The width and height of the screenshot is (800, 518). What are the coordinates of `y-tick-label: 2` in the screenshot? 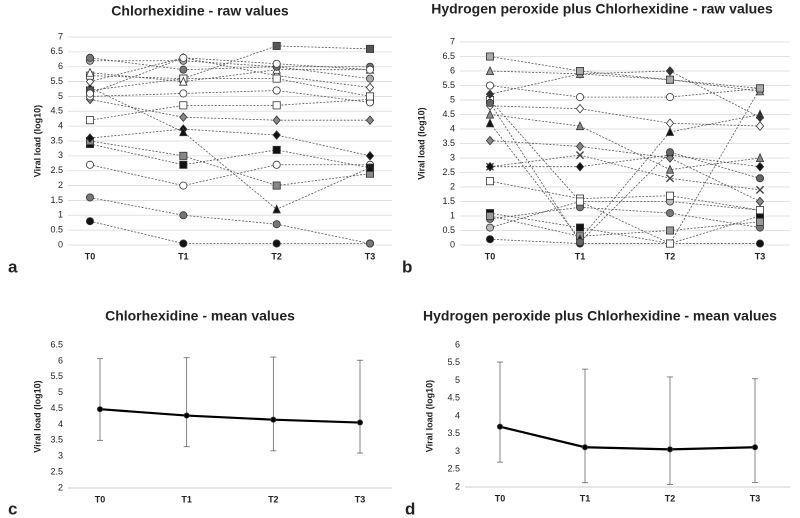 It's located at (60, 487).